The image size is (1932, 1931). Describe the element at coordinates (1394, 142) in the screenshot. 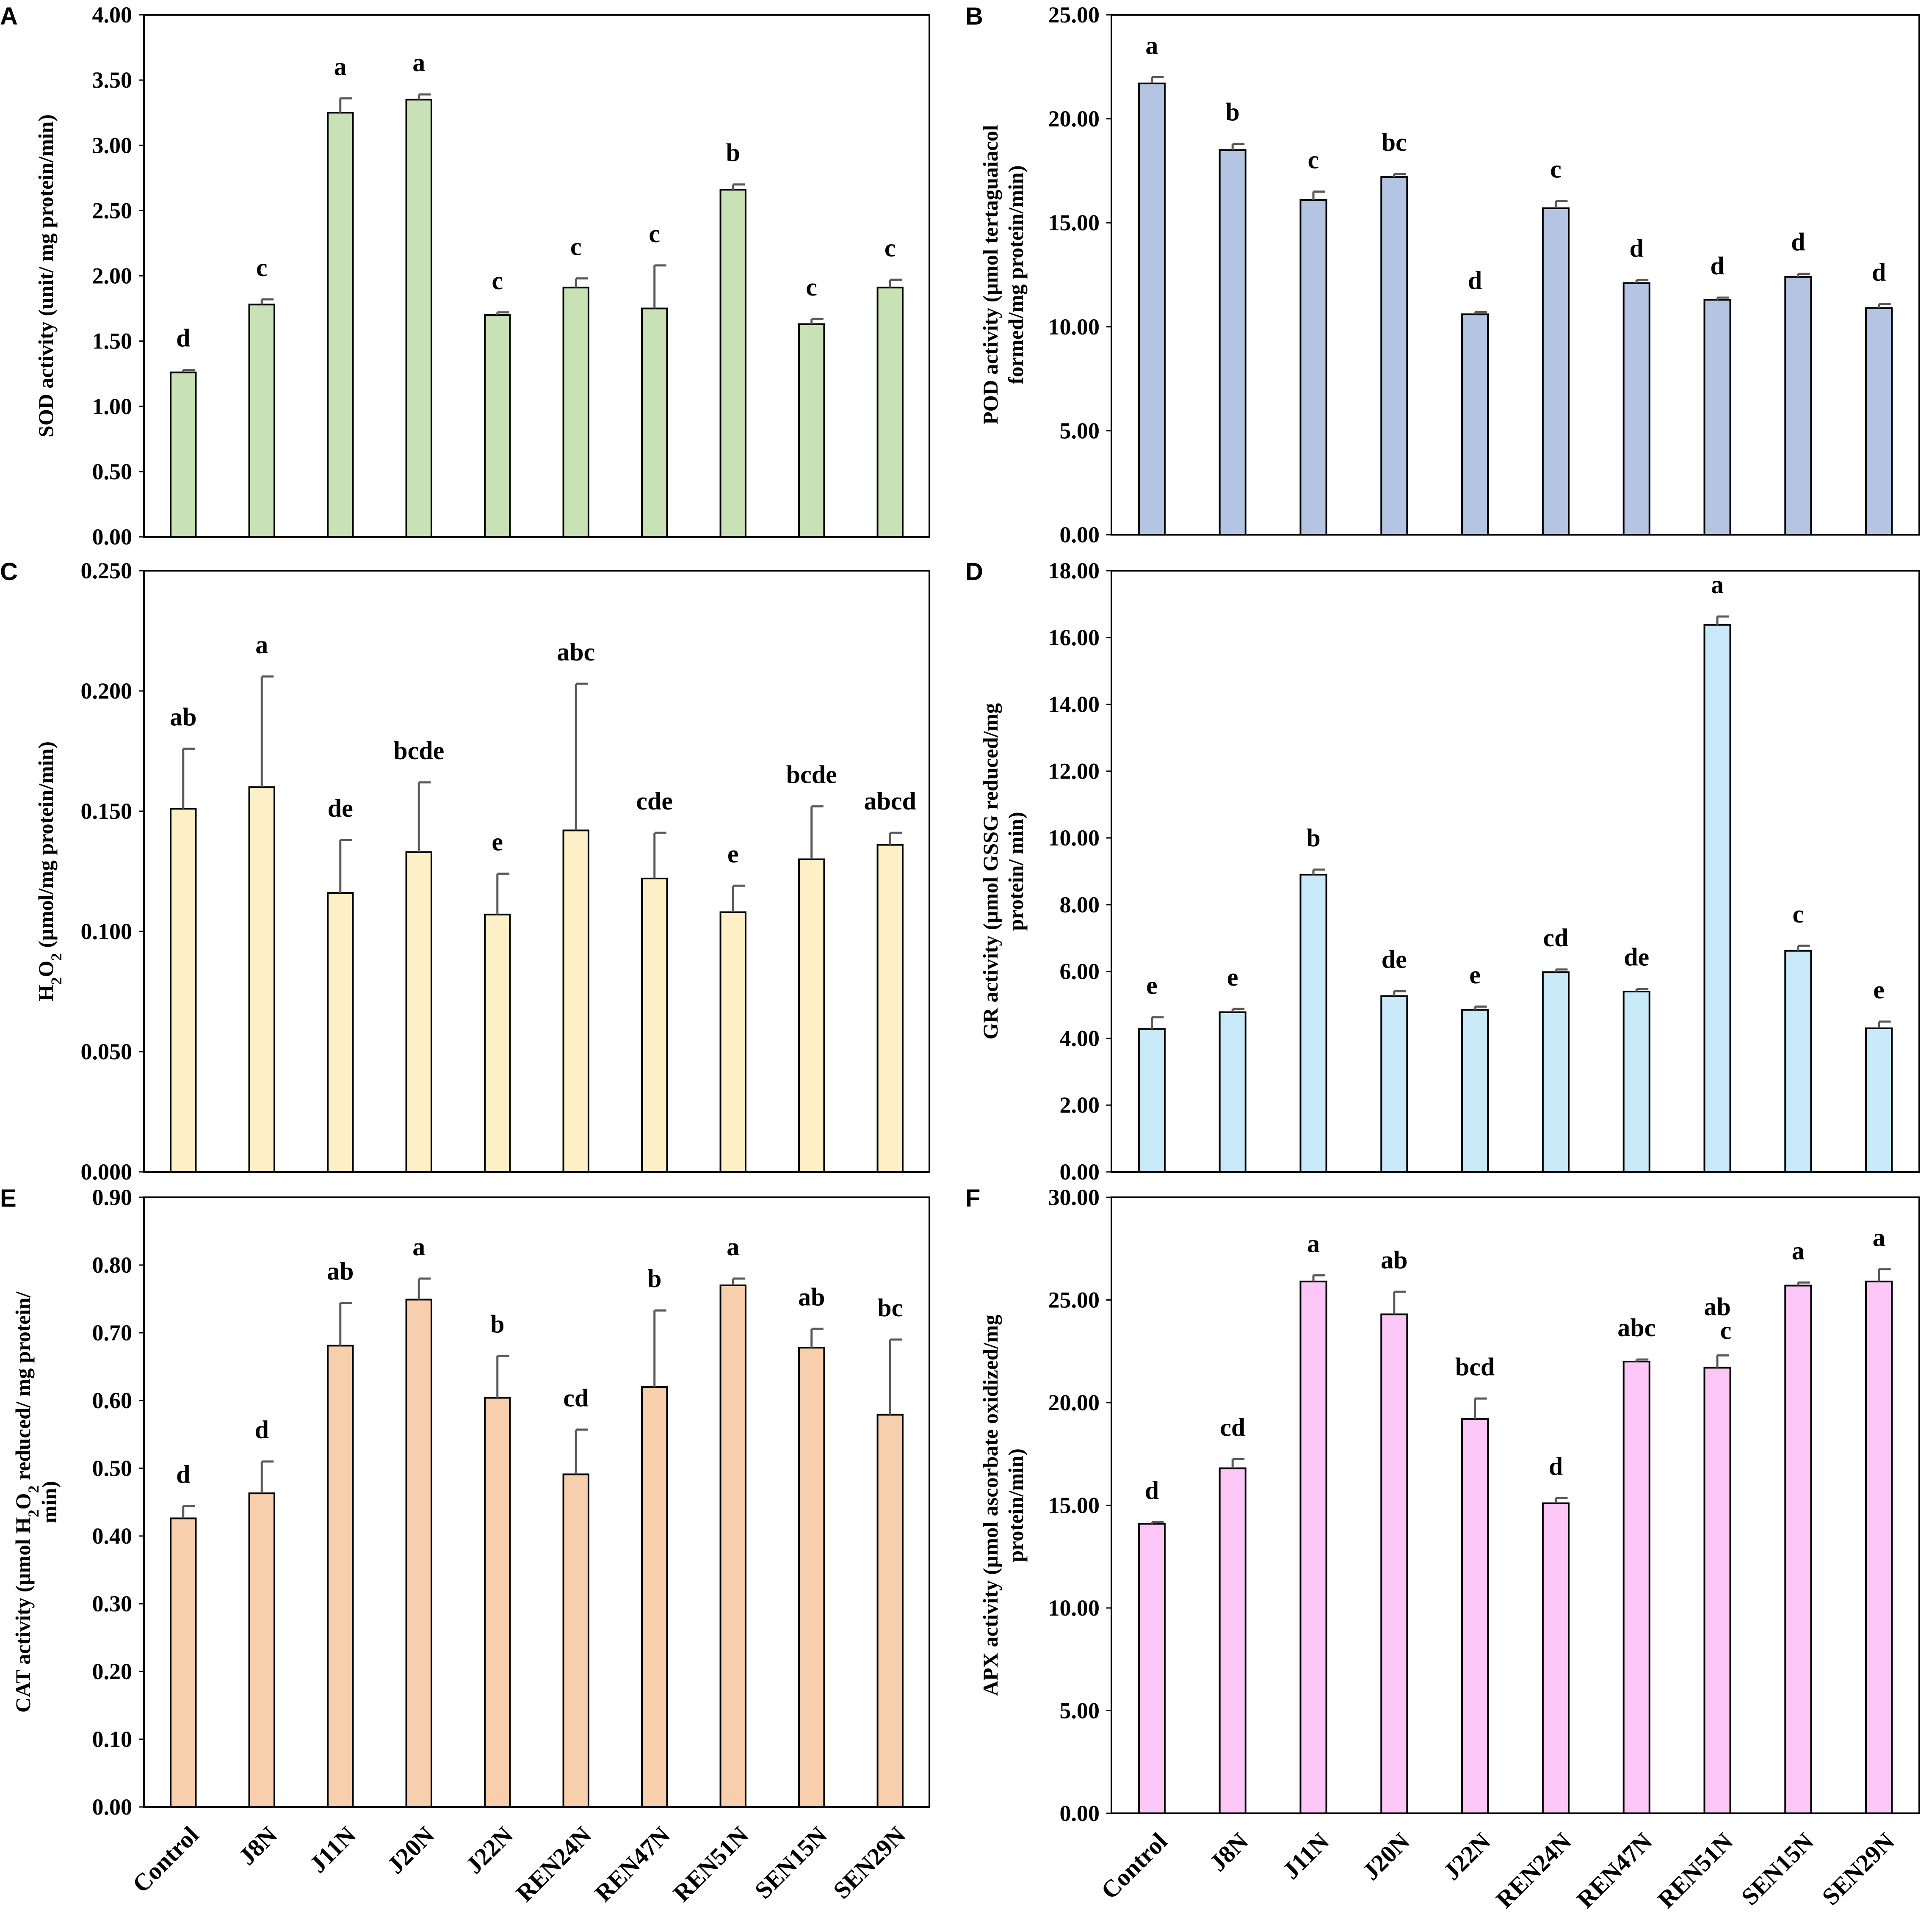

I see `significance-letter: bc` at that location.